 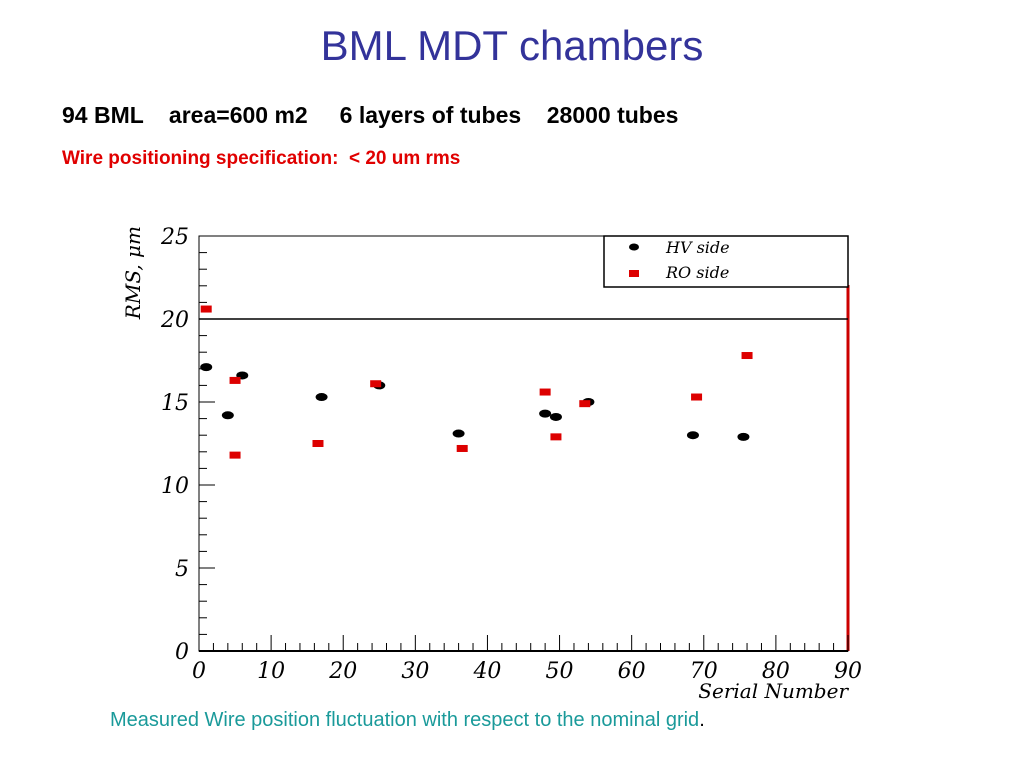 I want to click on x-tick-label: 40, so click(x=486, y=671).